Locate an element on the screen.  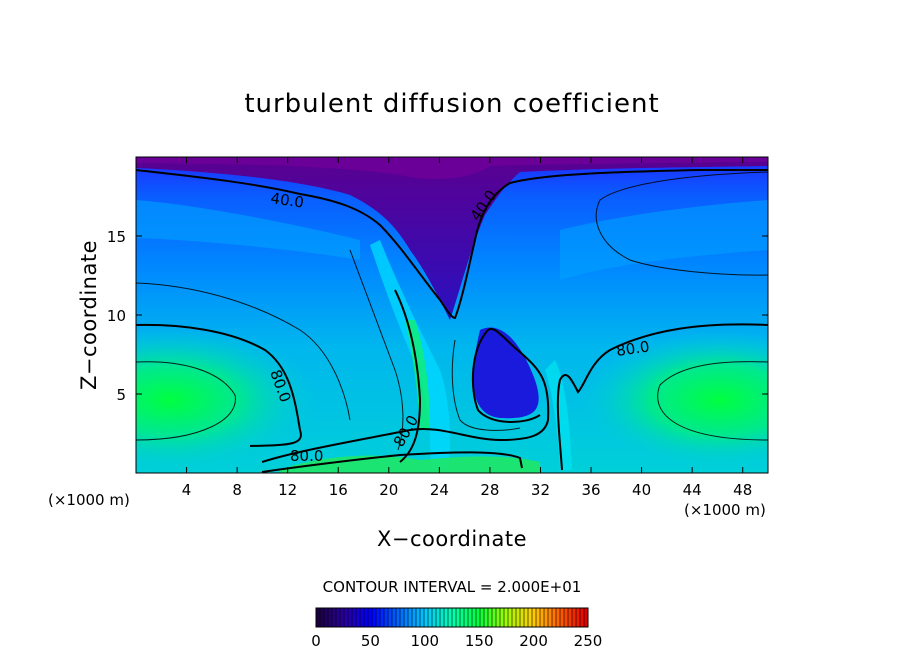
x-tick-label: 28 is located at coordinates (489, 490).